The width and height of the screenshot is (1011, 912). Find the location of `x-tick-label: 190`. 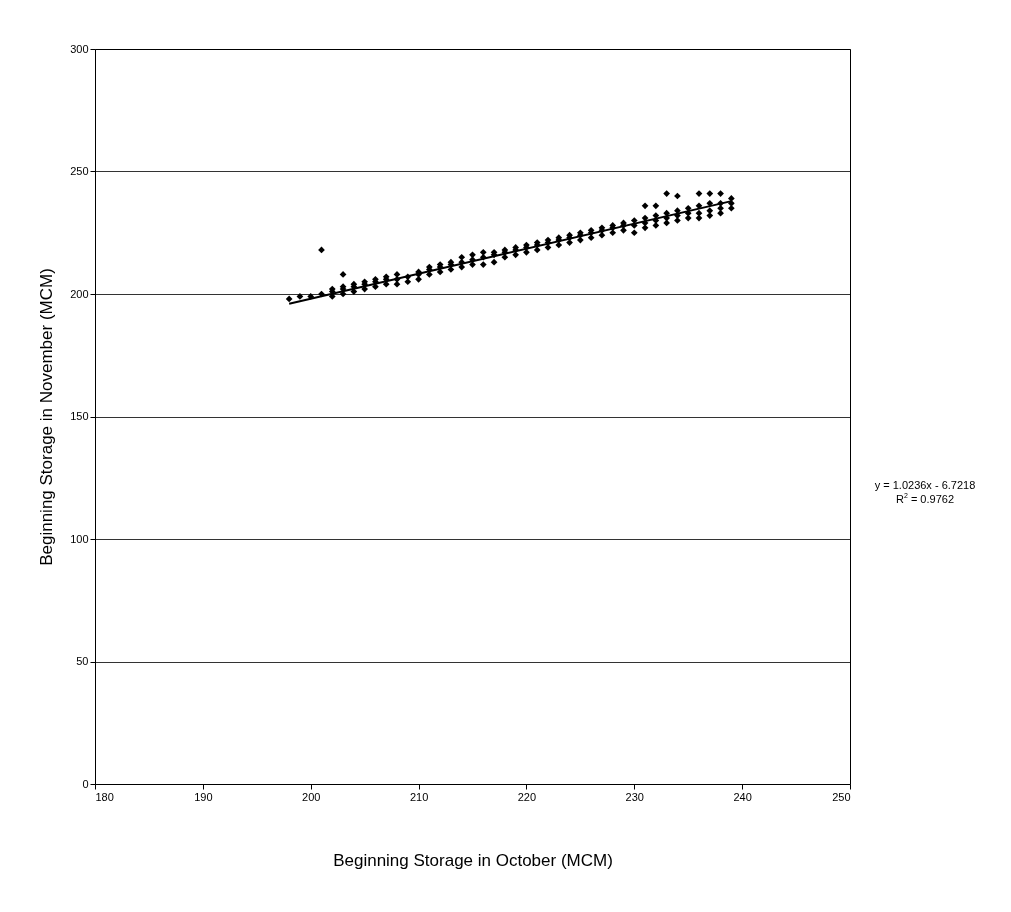

x-tick-label: 190 is located at coordinates (203, 796).